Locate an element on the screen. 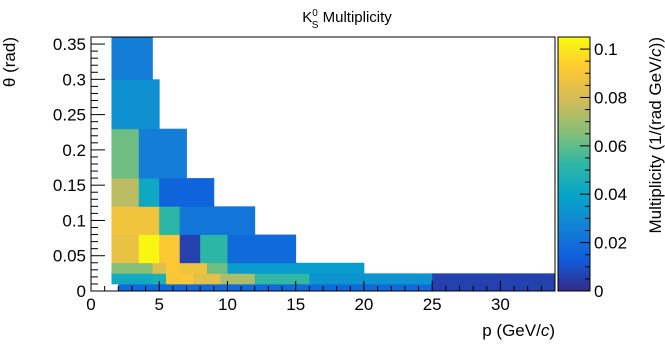 The width and height of the screenshot is (665, 350). y-tick-label: 0 is located at coordinates (81, 291).